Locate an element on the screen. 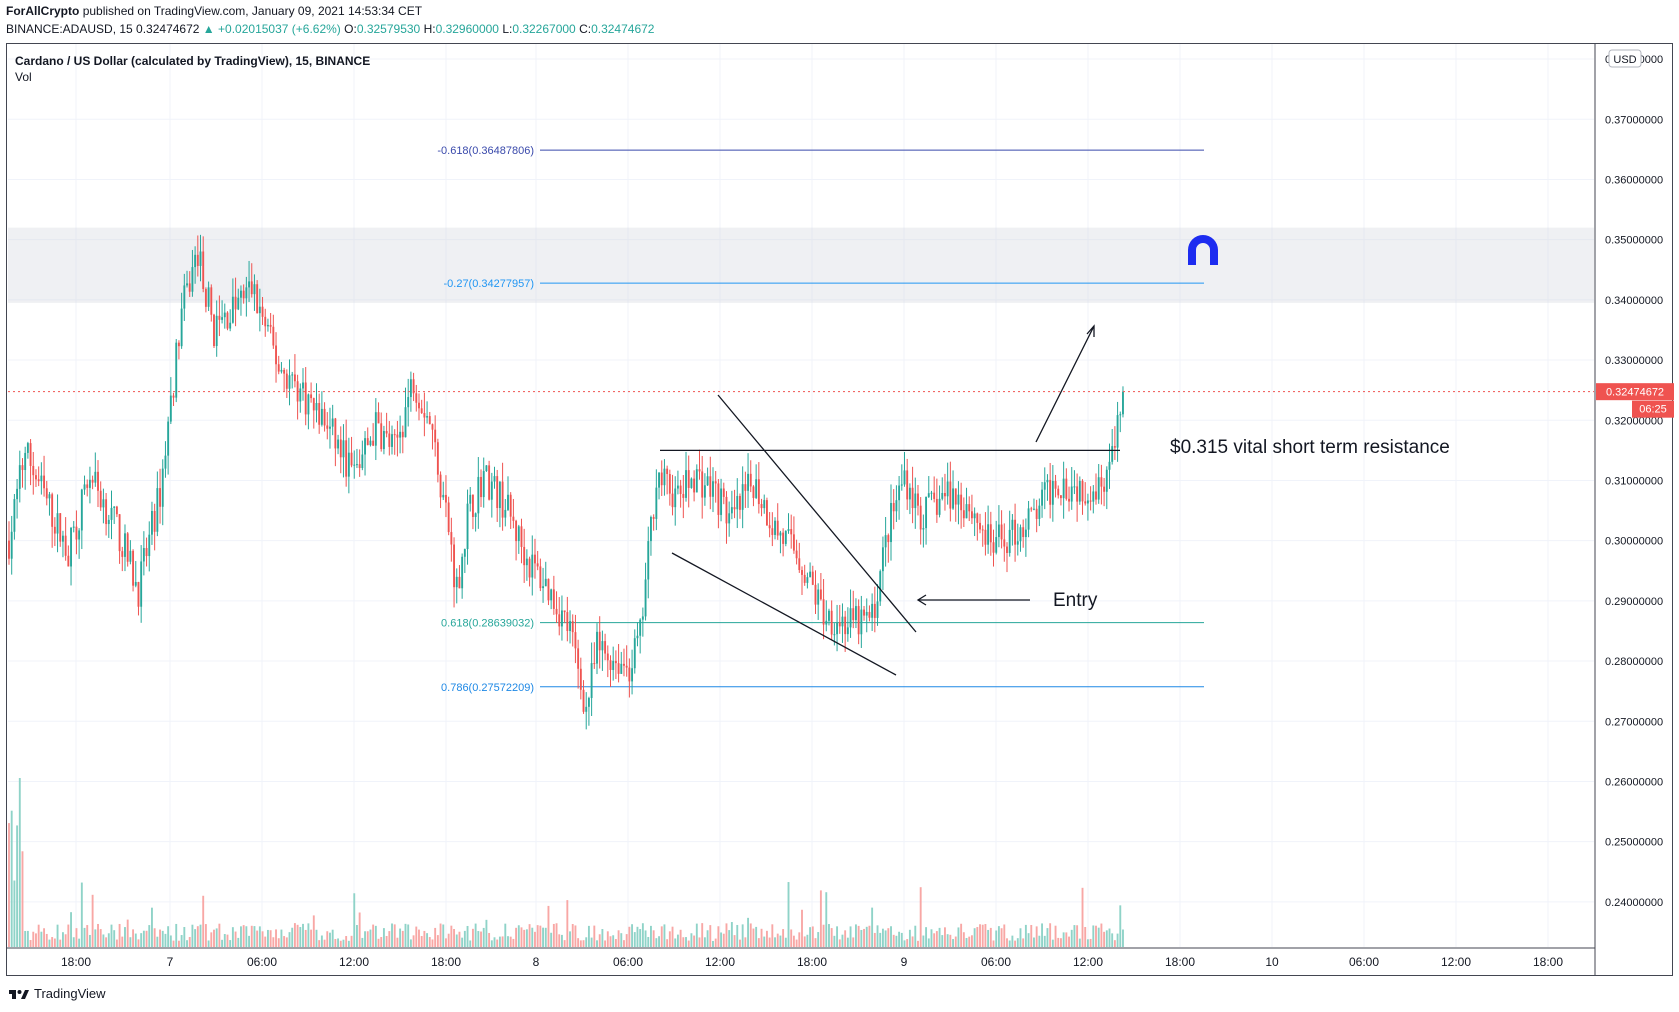 Image resolution: width=1679 pixels, height=1012 pixels. wedge-lower-line is located at coordinates (784, 614).